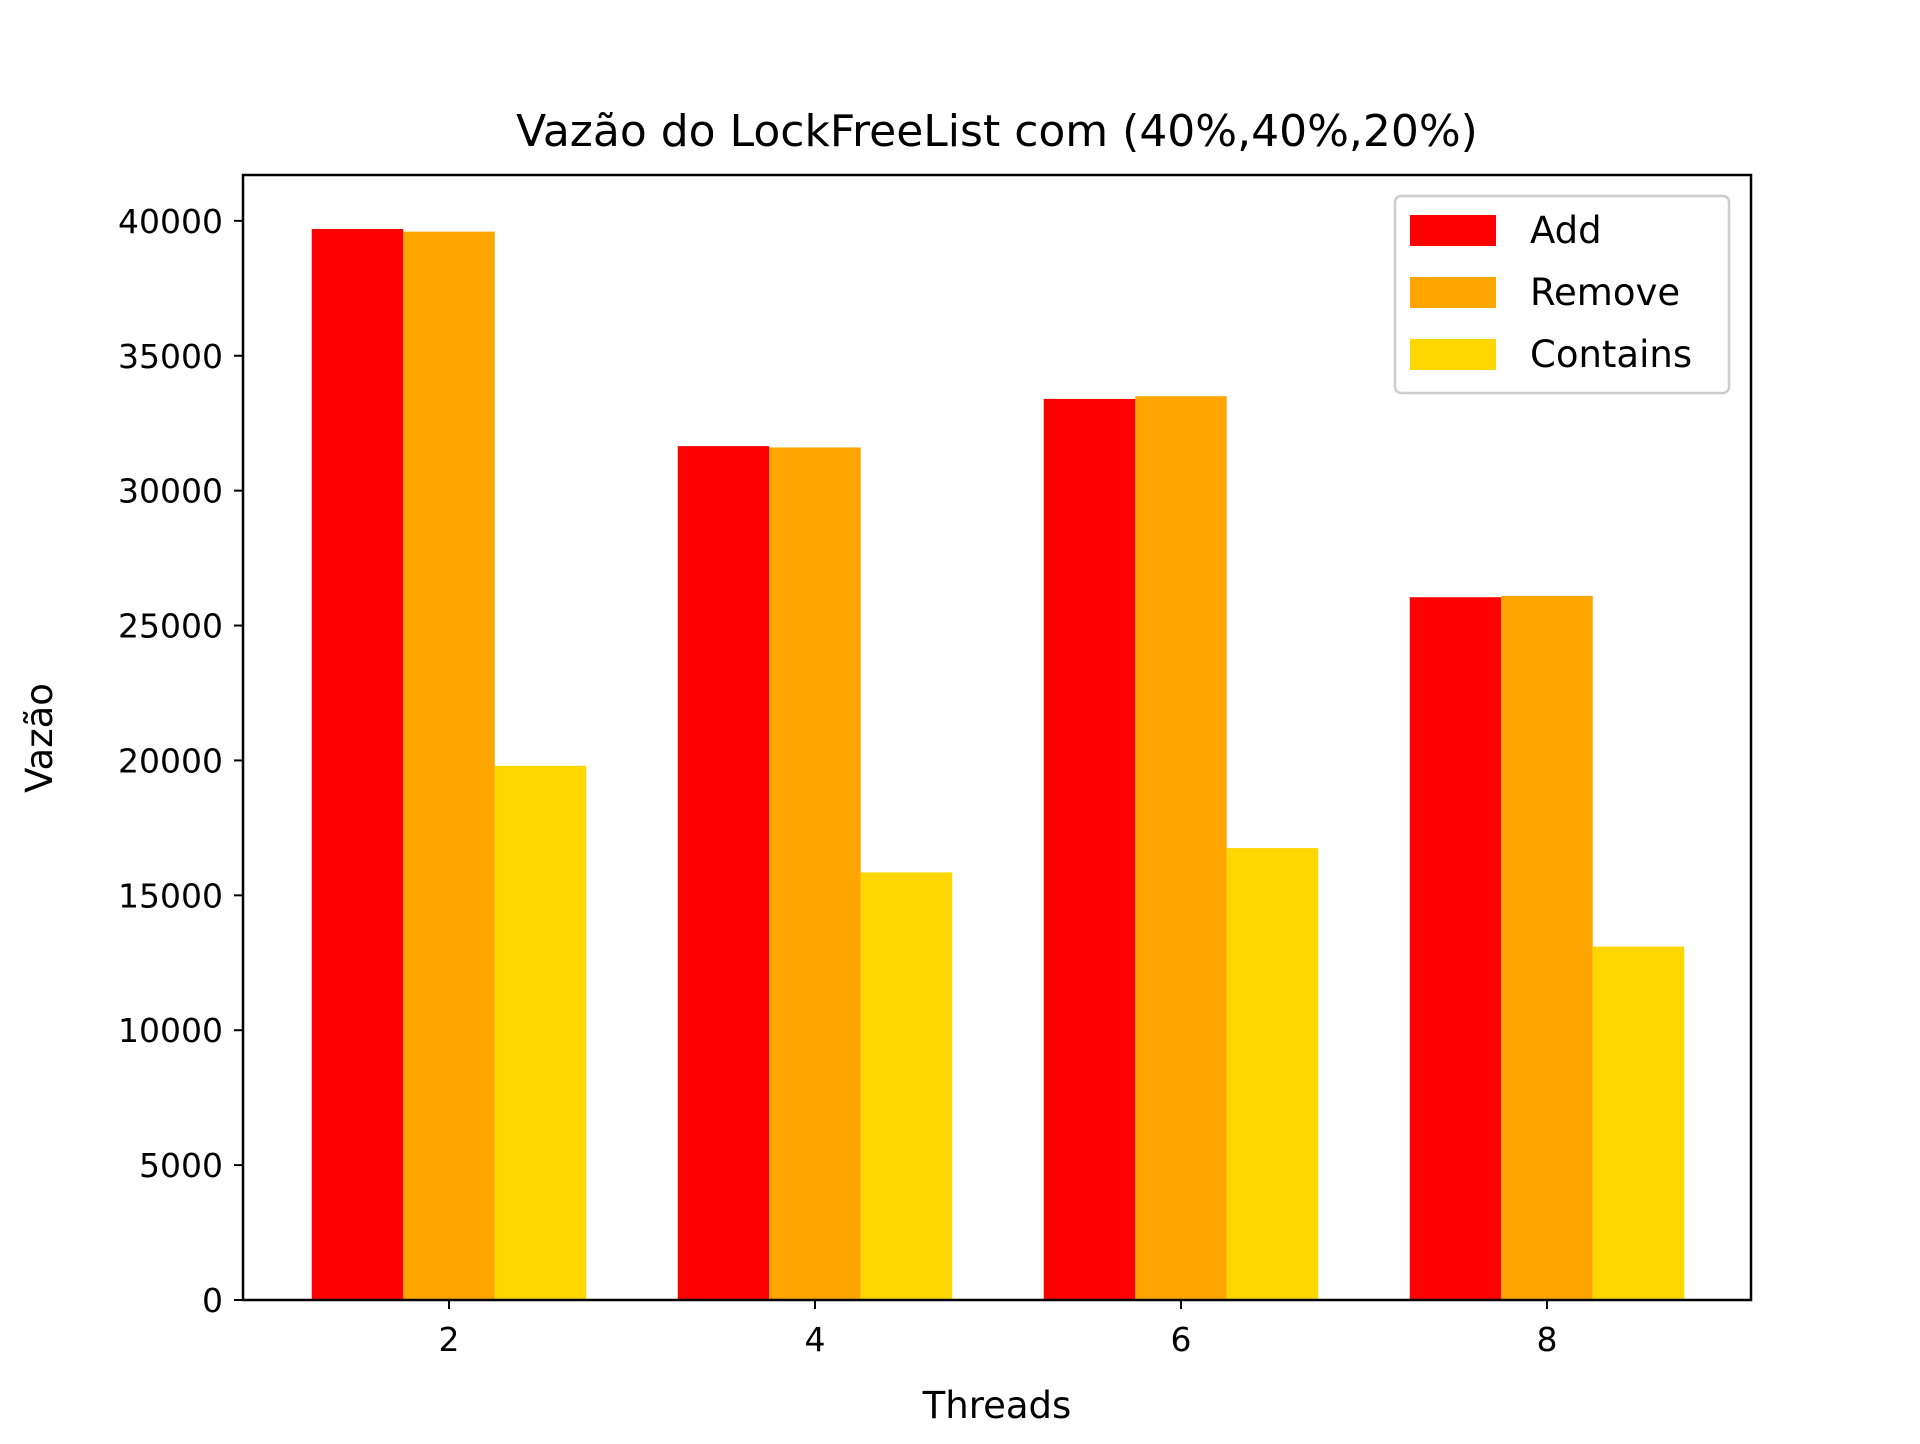  I want to click on x-tick-label: 6, so click(1181, 1339).